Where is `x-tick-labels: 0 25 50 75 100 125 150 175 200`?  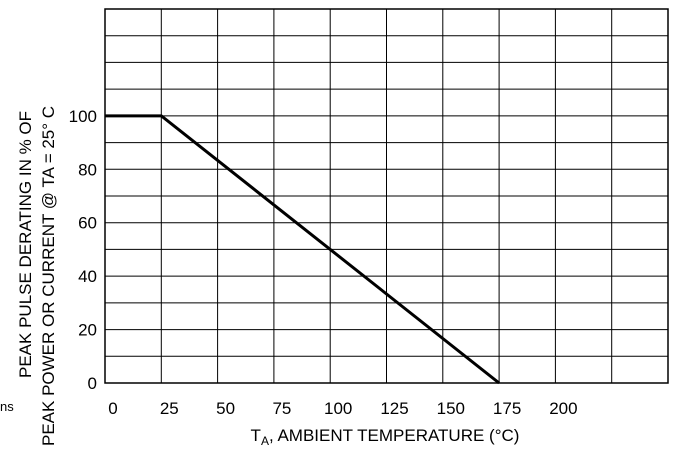 x-tick-labels: 0 25 50 75 100 125 150 175 200 is located at coordinates (342, 408).